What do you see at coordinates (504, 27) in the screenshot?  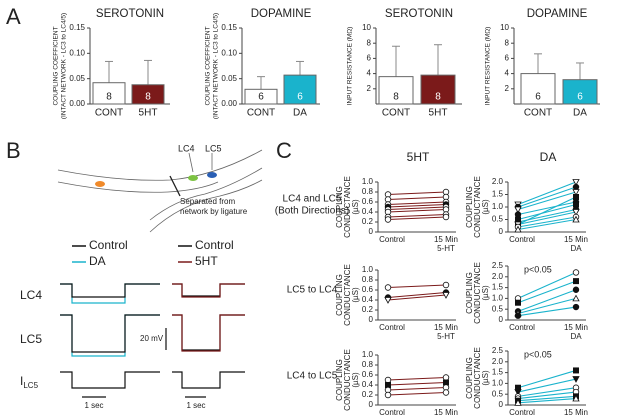 I see `y-tick-label: 10` at bounding box center [504, 27].